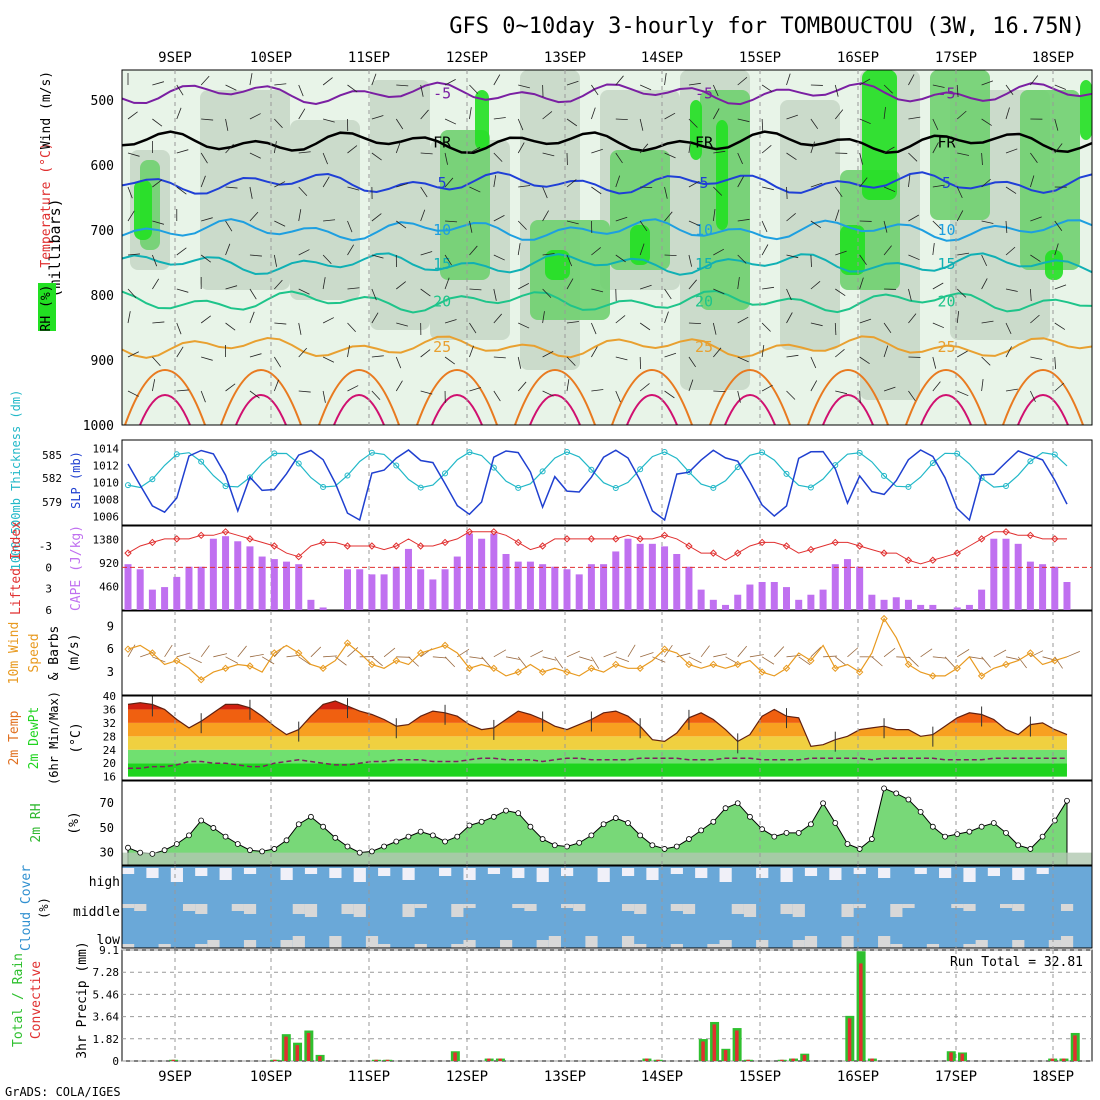 The height and width of the screenshot is (1100, 1100). I want to click on rh-unit: (%), so click(74, 822).